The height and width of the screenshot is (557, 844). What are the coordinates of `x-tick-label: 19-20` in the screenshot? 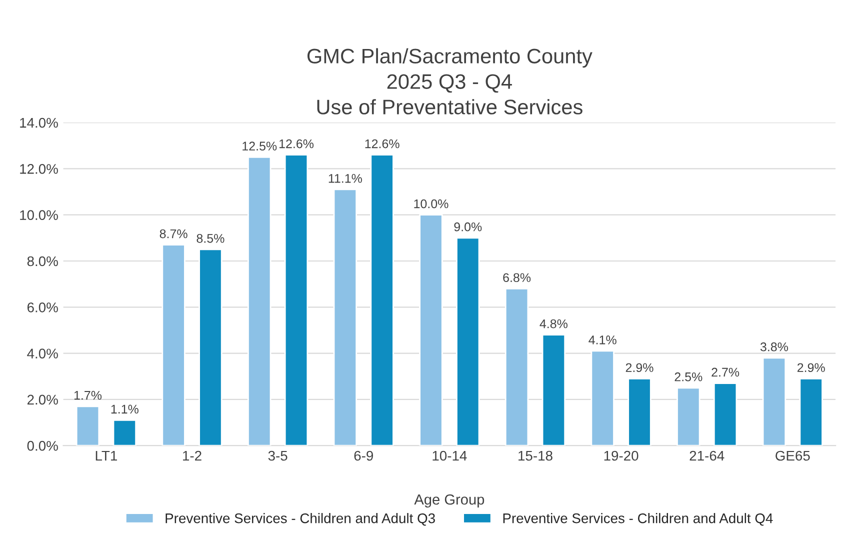 It's located at (621, 455).